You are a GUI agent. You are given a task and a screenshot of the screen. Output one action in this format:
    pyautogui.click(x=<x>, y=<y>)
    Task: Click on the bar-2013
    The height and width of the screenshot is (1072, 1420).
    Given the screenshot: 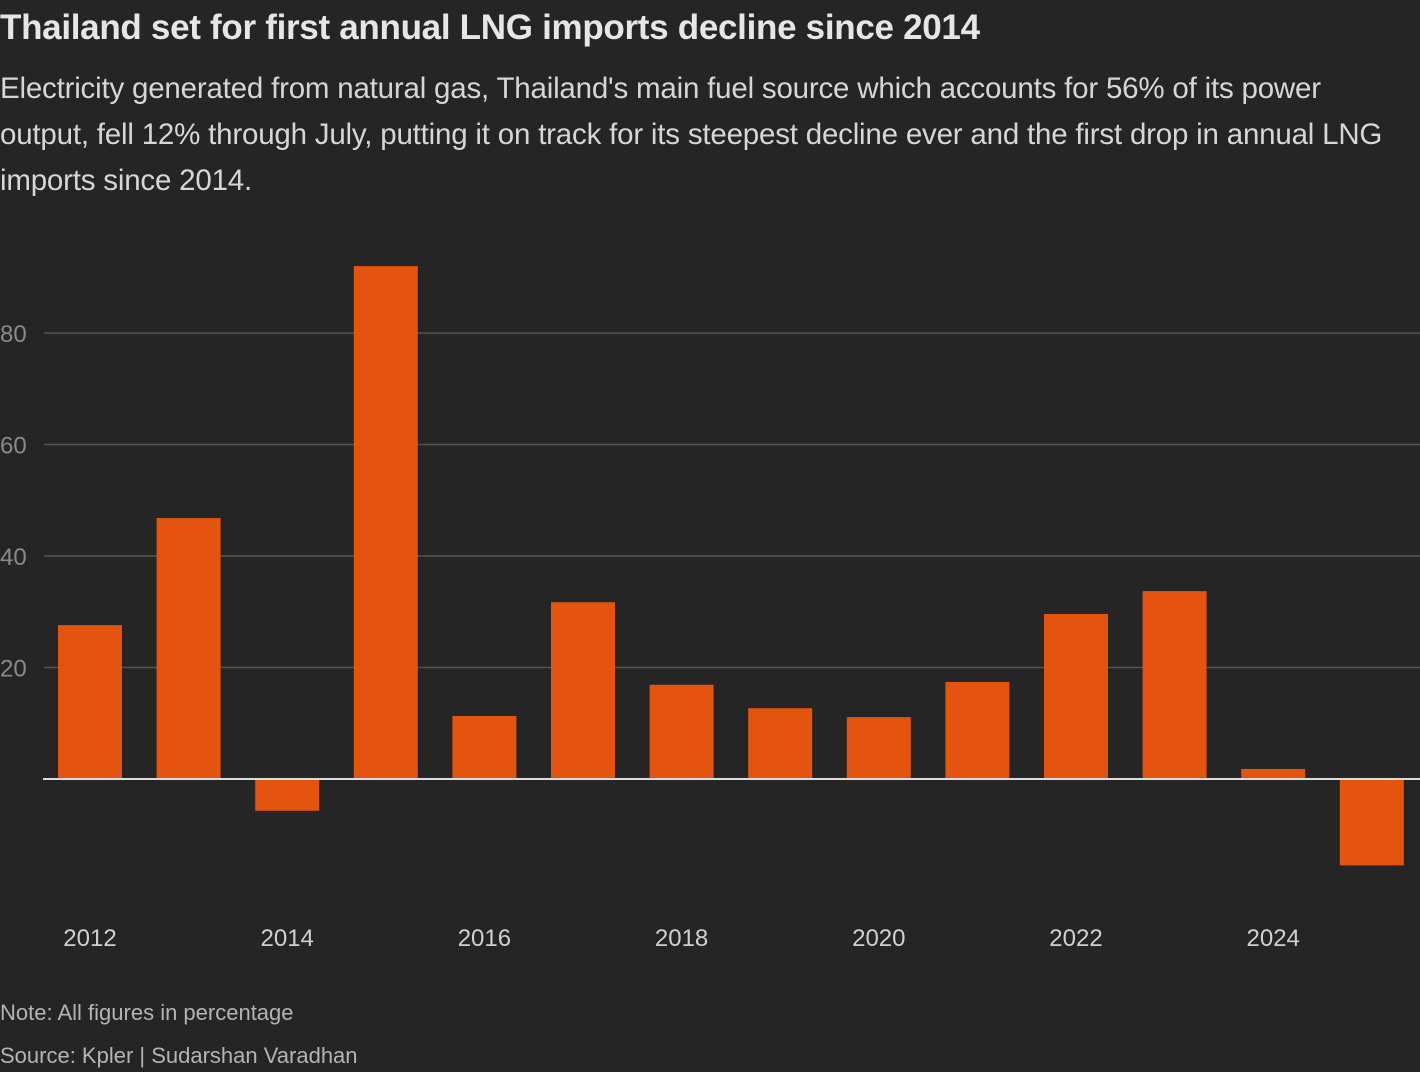 What is the action you would take?
    pyautogui.click(x=188, y=648)
    